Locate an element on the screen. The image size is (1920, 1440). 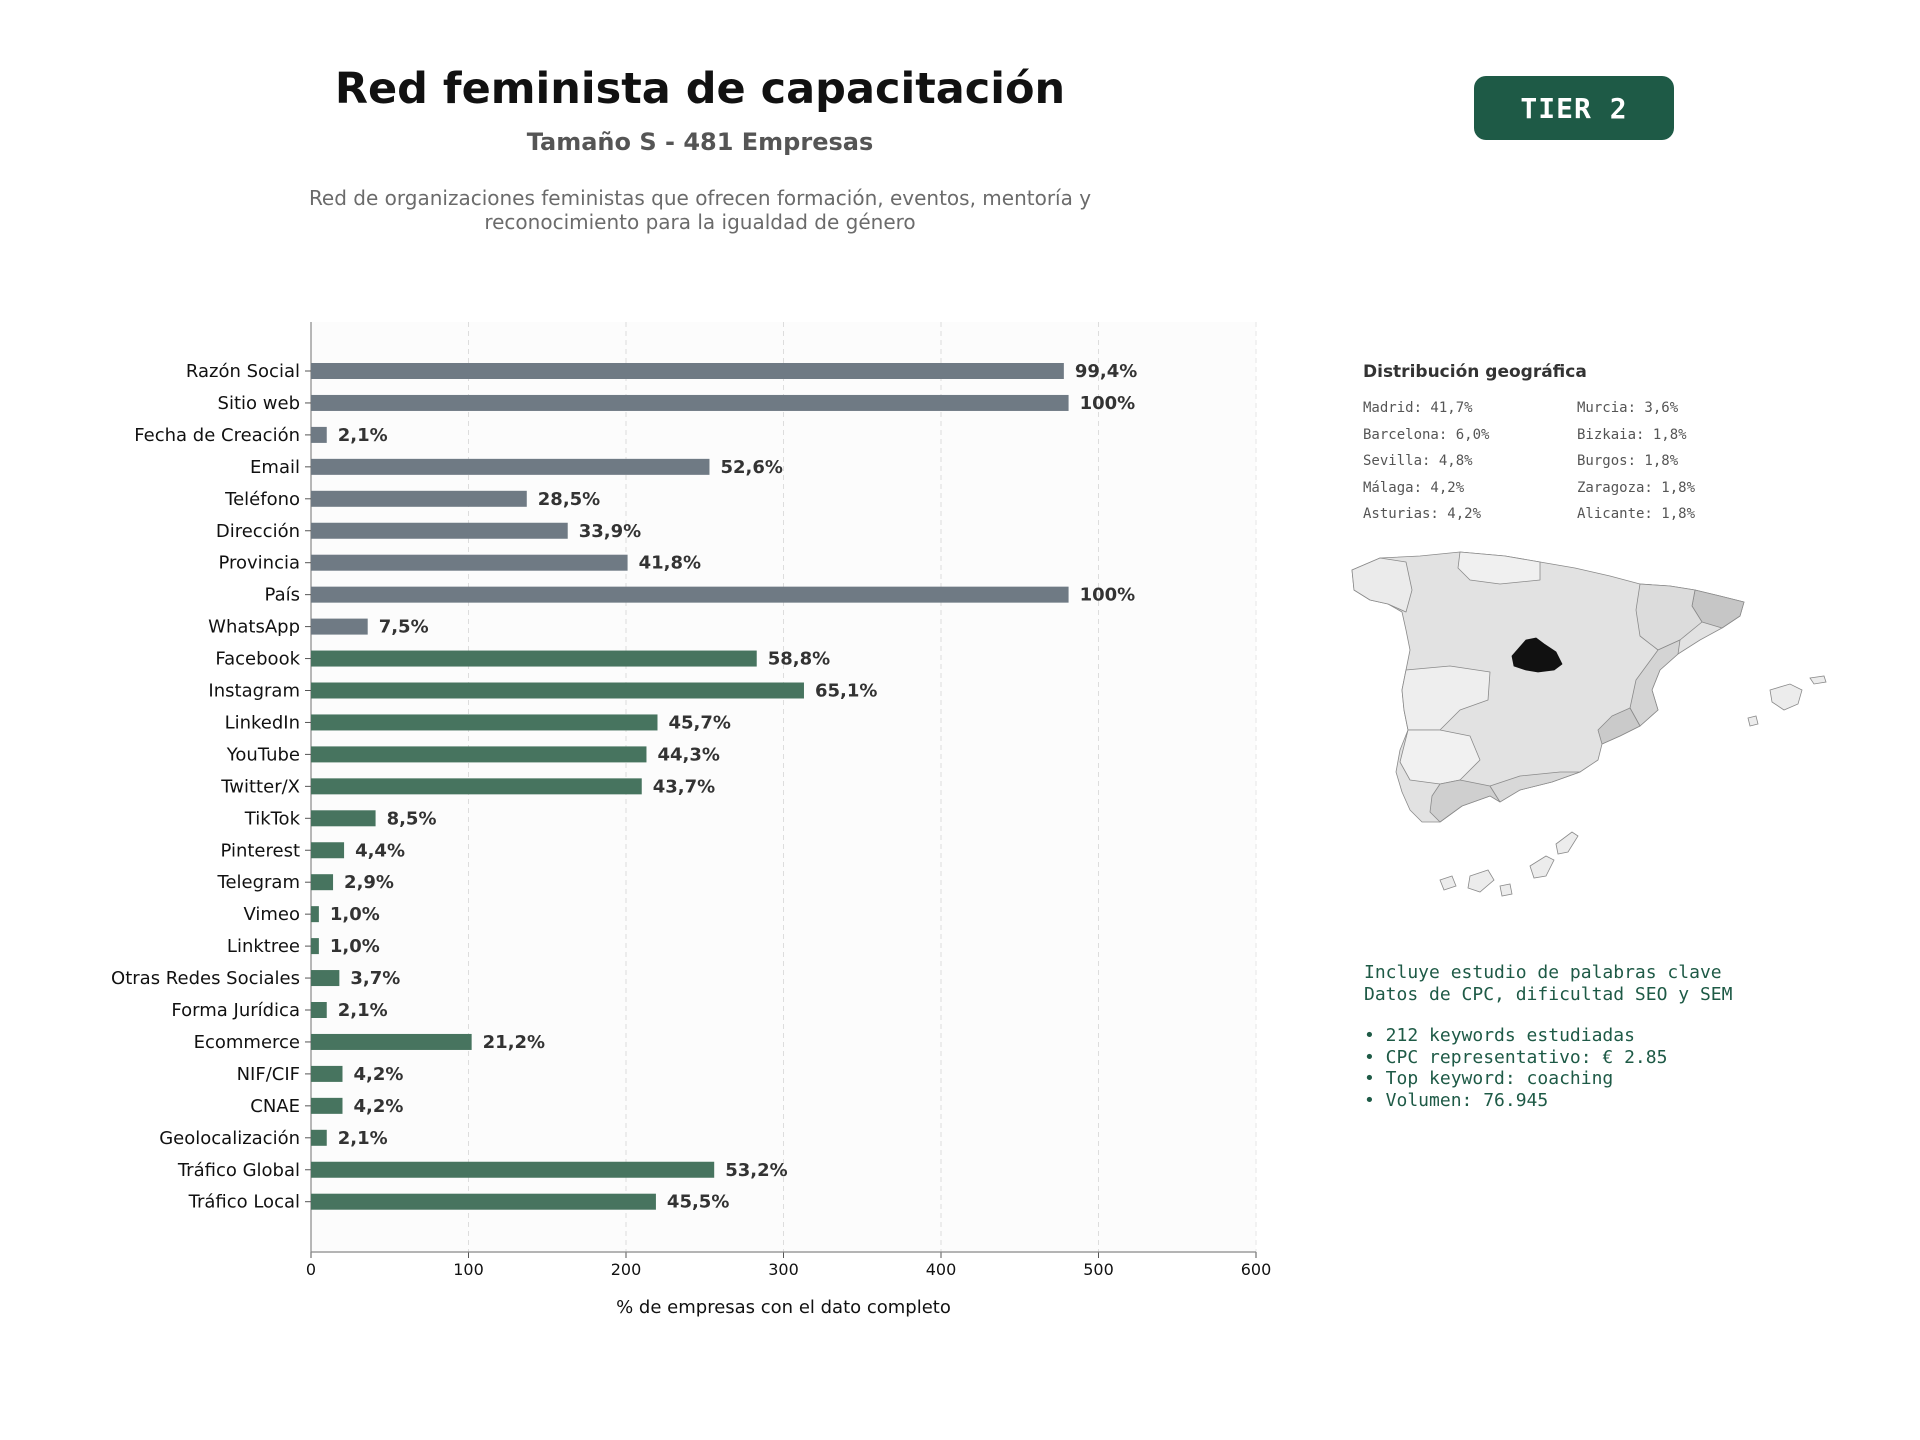
category-label: Forma Jurídica is located at coordinates (235, 1010).